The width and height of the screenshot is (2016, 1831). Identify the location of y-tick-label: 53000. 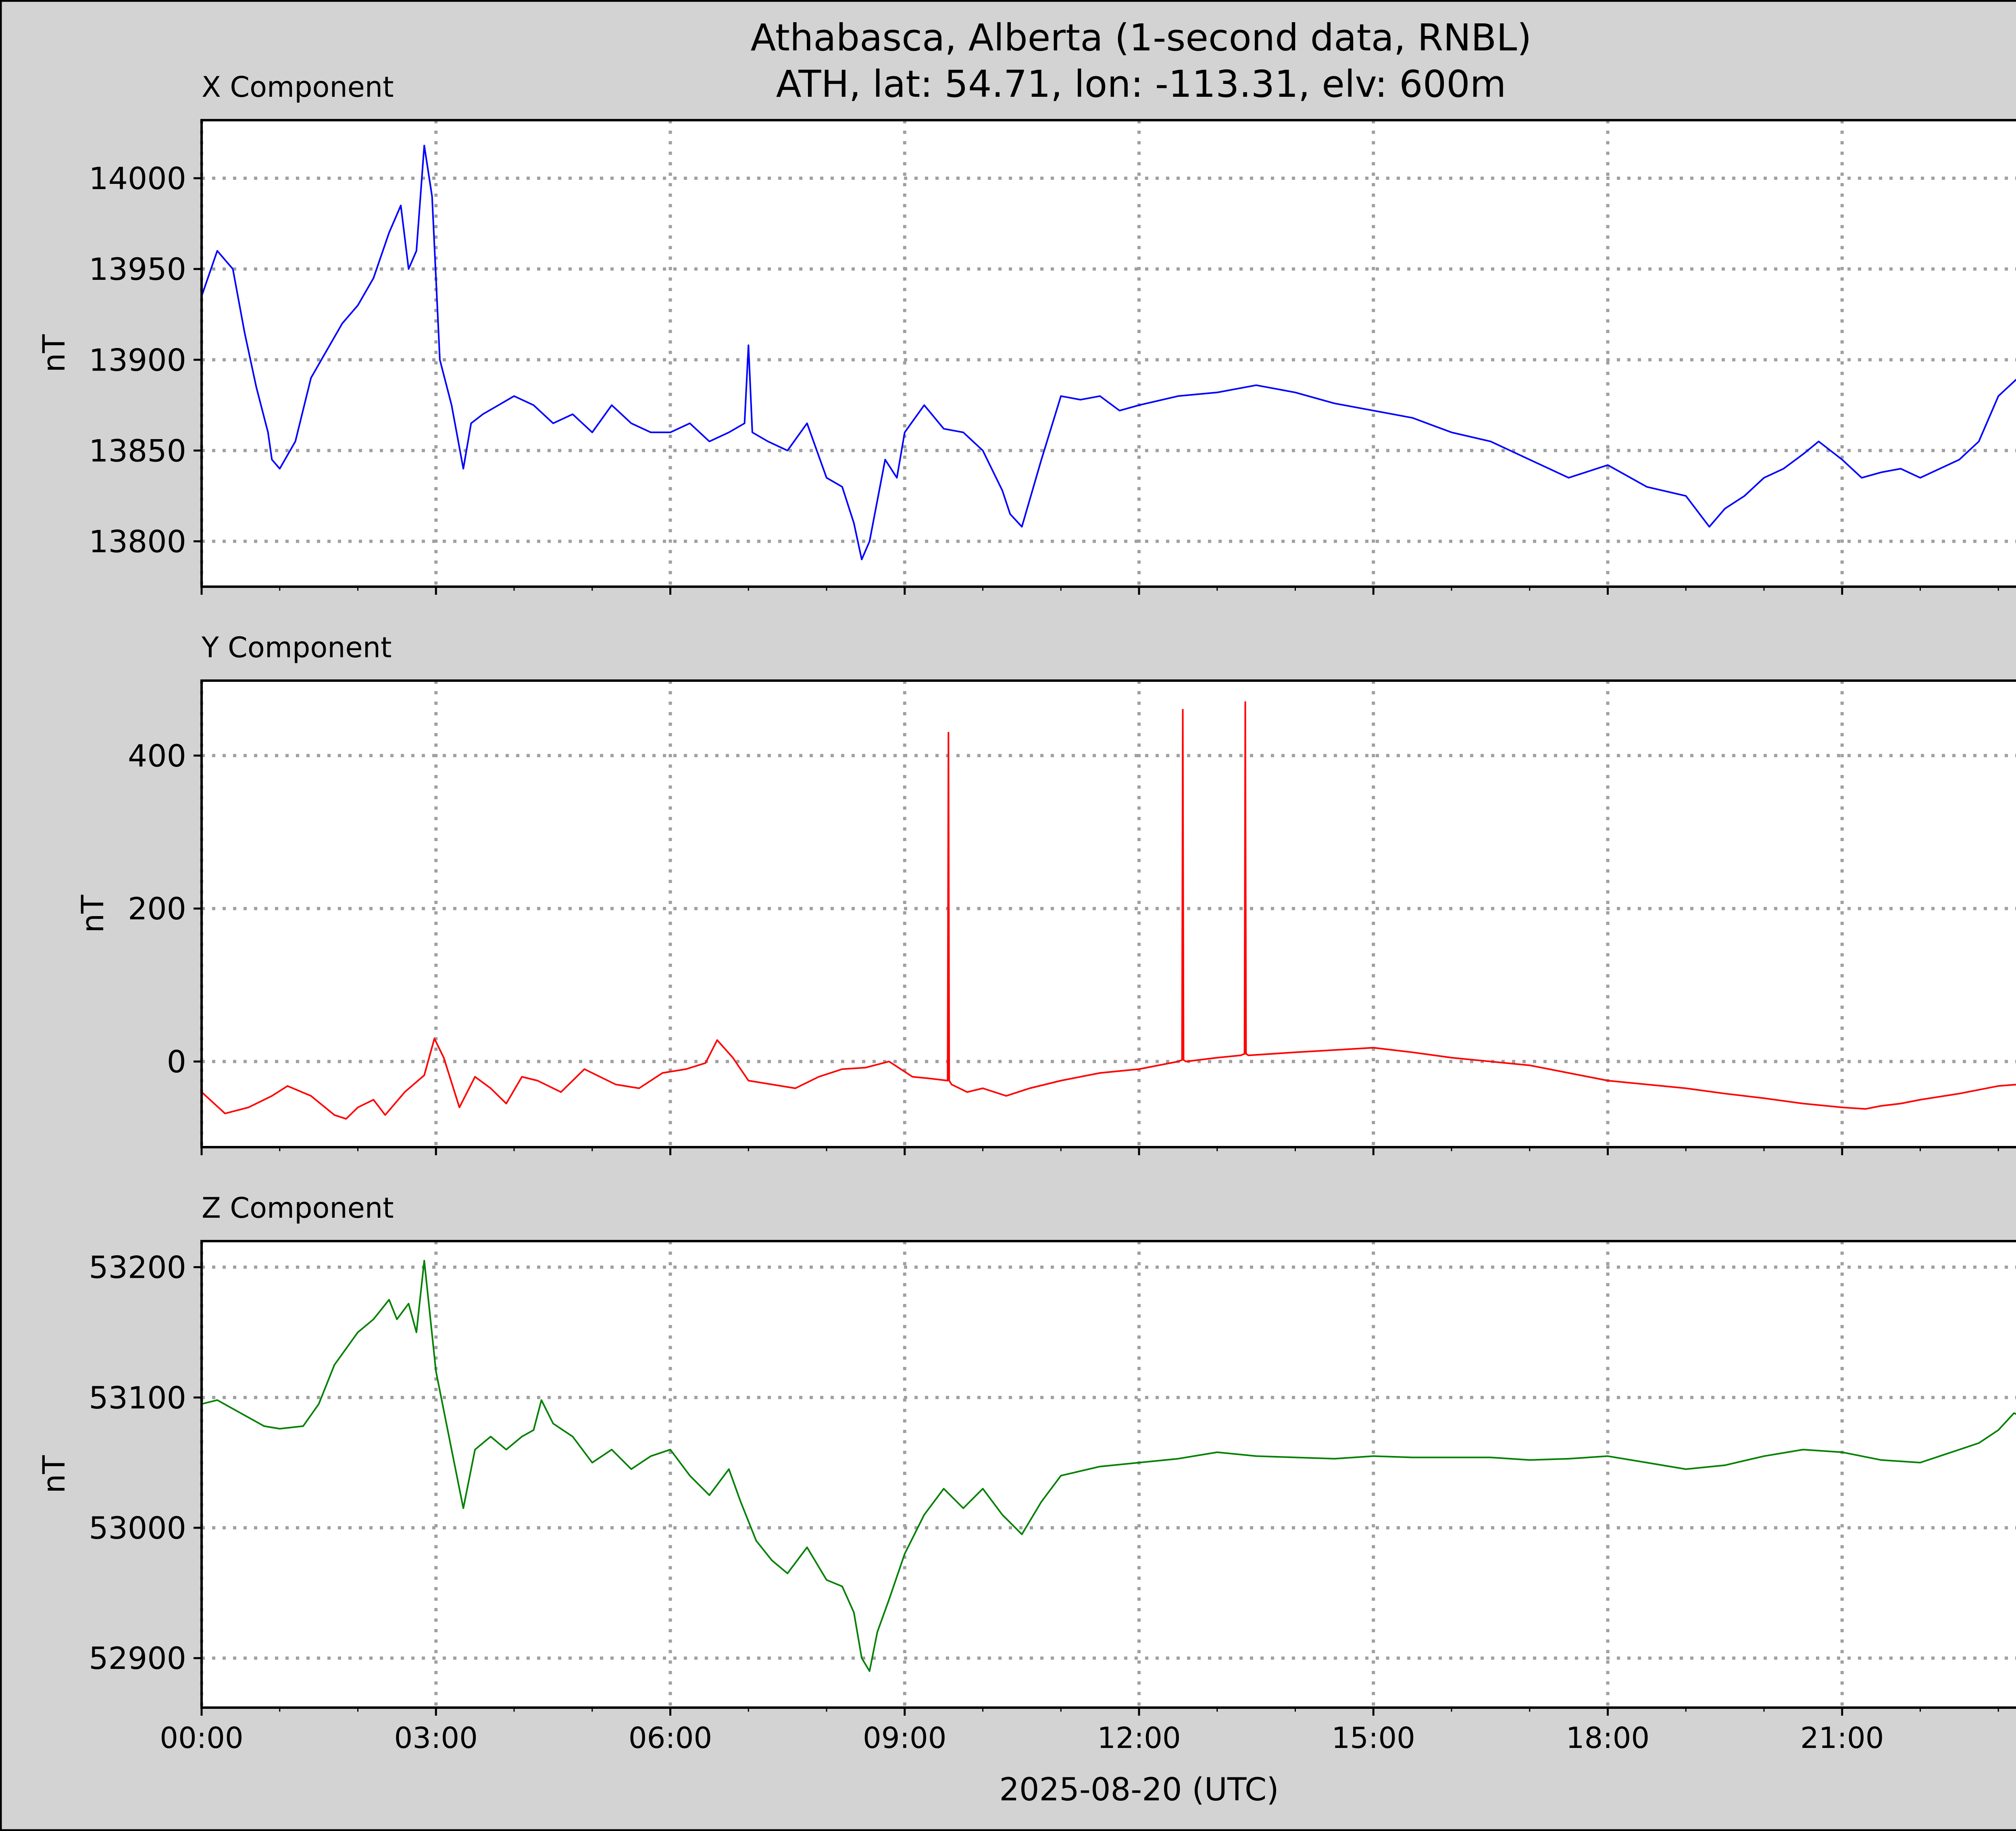
(137, 1528).